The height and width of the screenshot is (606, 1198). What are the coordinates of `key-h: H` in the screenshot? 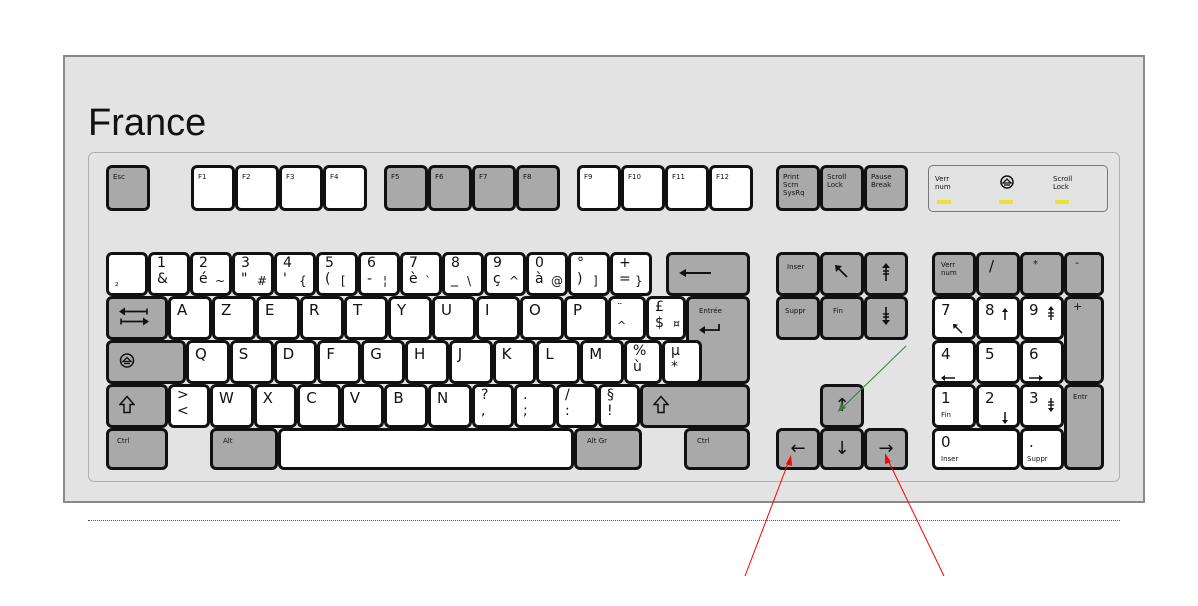 It's located at (427, 362).